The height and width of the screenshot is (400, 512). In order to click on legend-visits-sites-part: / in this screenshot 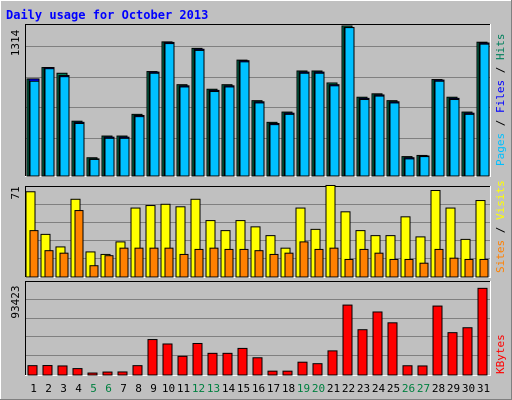, I will do `click(500, 230)`.